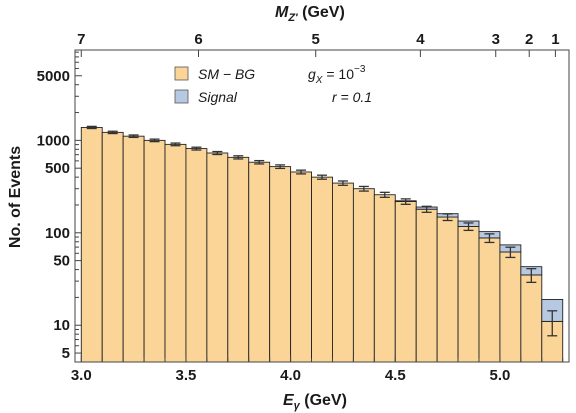 The height and width of the screenshot is (413, 576). Describe the element at coordinates (282, 12) in the screenshot. I see `top-axis-symbol: M` at that location.